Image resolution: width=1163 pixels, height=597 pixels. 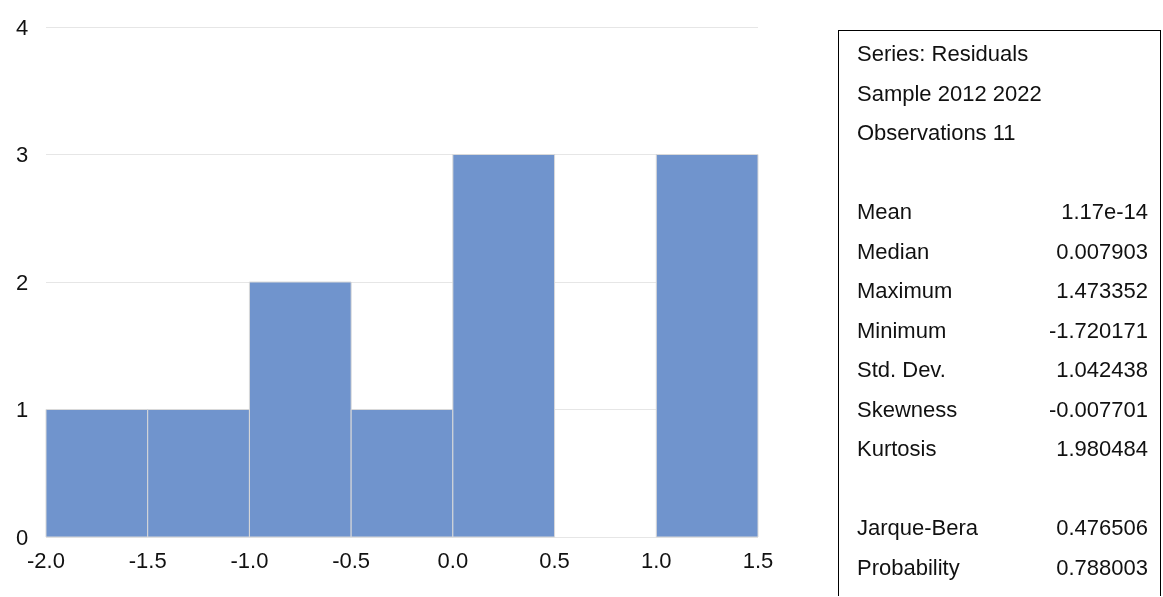 What do you see at coordinates (885, 212) in the screenshot?
I see `text: Mean` at bounding box center [885, 212].